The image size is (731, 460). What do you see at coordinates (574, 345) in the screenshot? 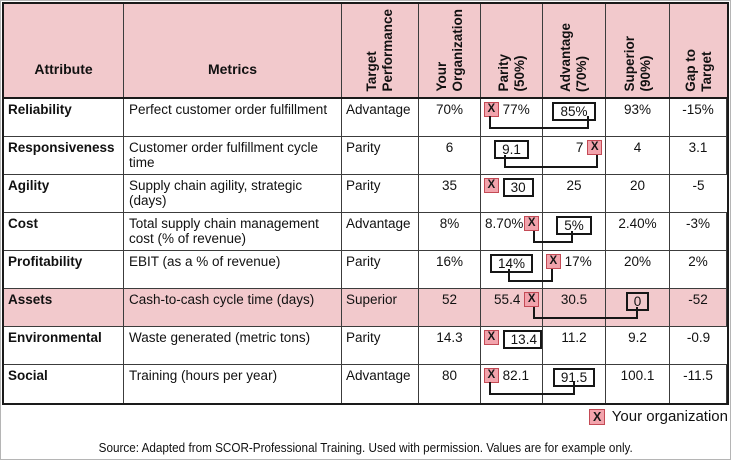
I see `advantage-cell: 11.2` at bounding box center [574, 345].